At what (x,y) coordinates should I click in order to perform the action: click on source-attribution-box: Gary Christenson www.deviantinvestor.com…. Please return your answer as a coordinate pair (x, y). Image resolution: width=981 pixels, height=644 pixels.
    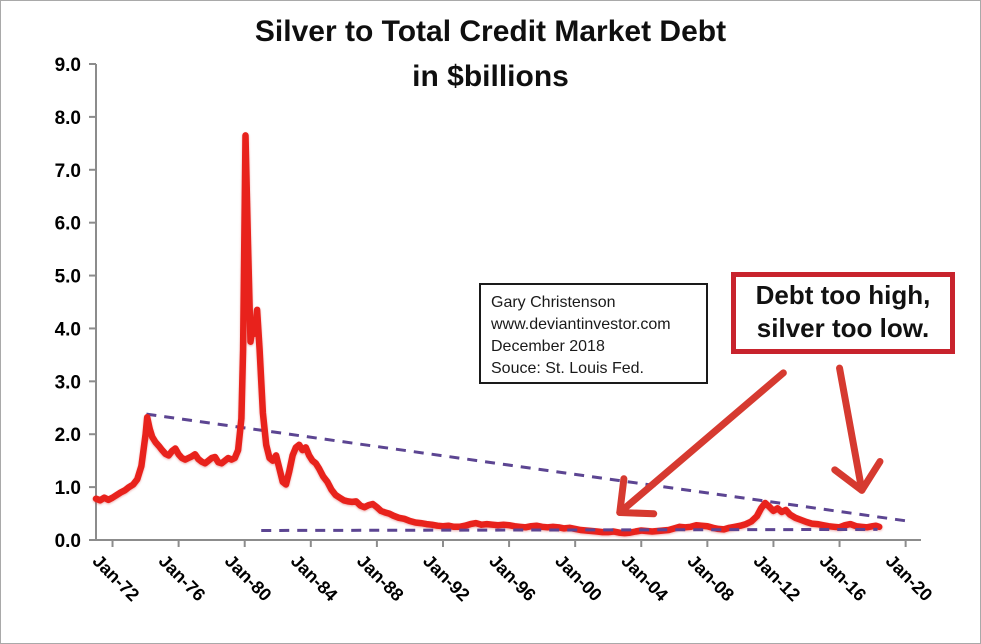
    Looking at the image, I should click on (593, 333).